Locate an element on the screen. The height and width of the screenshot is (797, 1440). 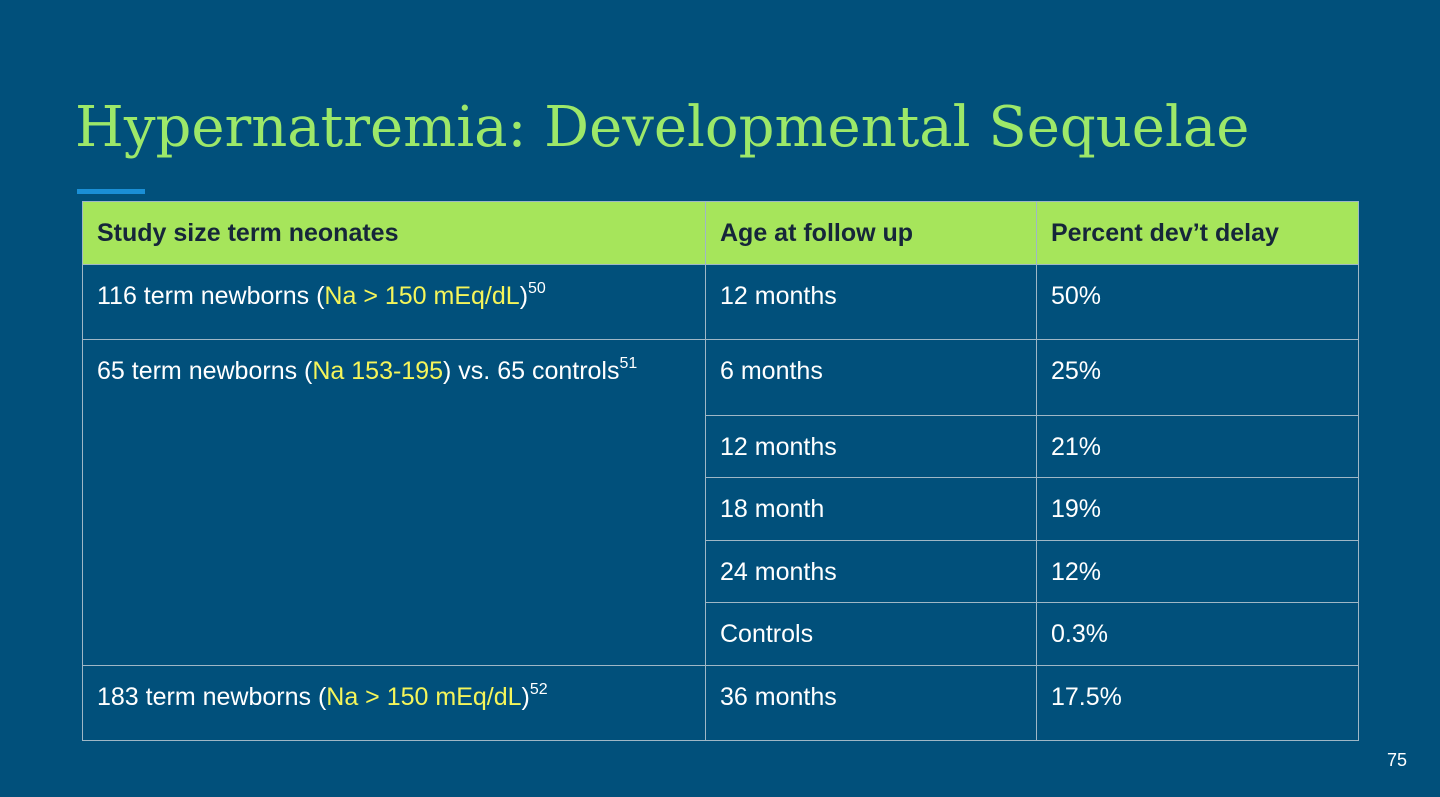
table-row: 24 months 12% is located at coordinates (721, 571).